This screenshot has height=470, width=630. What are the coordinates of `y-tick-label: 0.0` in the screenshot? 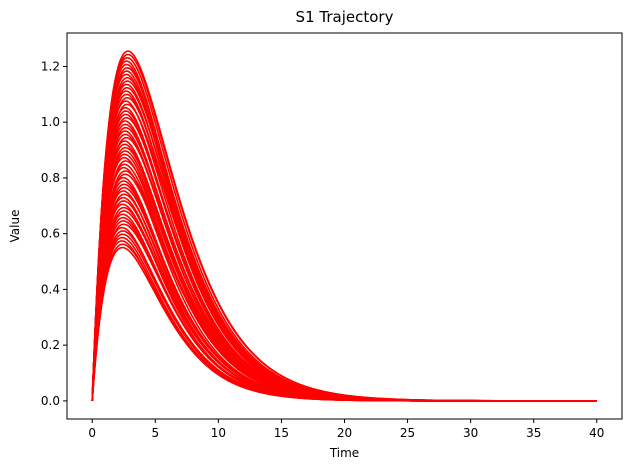 It's located at (50, 401).